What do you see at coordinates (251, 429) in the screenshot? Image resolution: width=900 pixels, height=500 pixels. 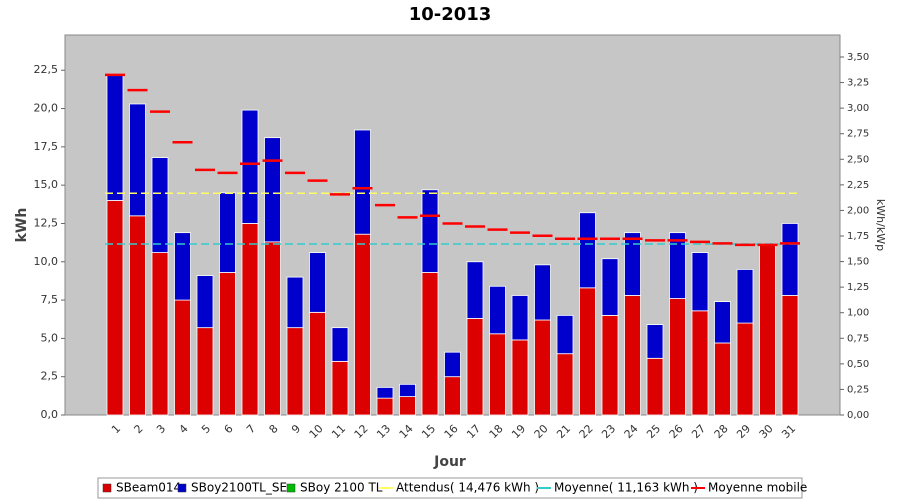 I see `x-tick-label: 7` at bounding box center [251, 429].